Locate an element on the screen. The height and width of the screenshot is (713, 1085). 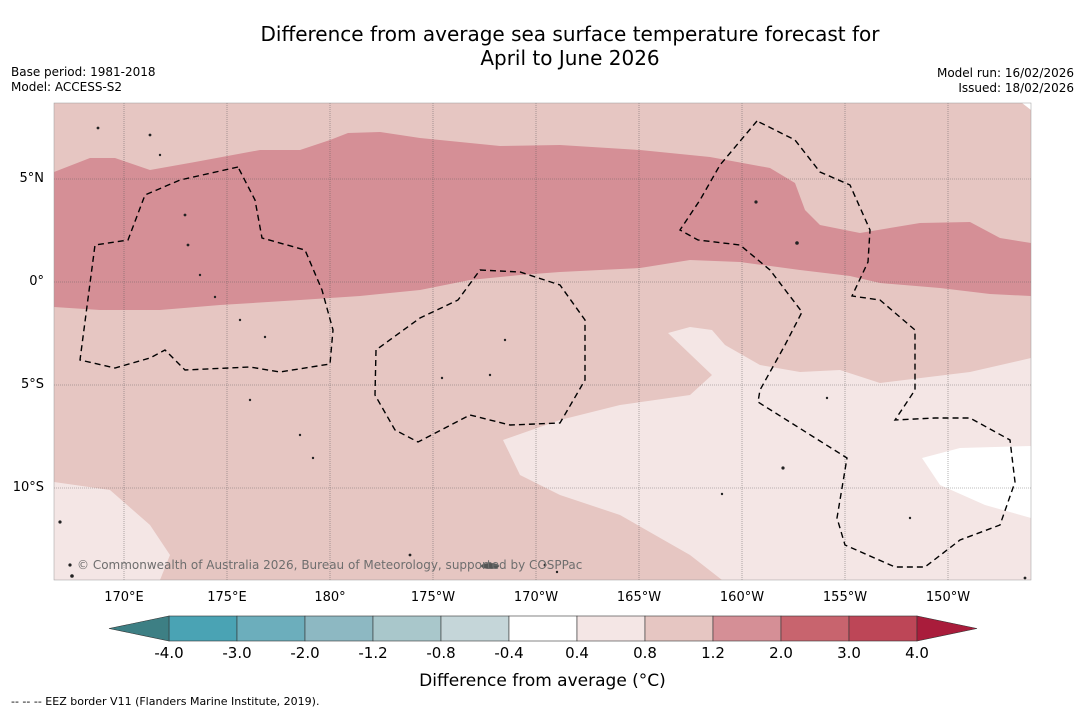
lon-label-150w: 150°W is located at coordinates (948, 597).